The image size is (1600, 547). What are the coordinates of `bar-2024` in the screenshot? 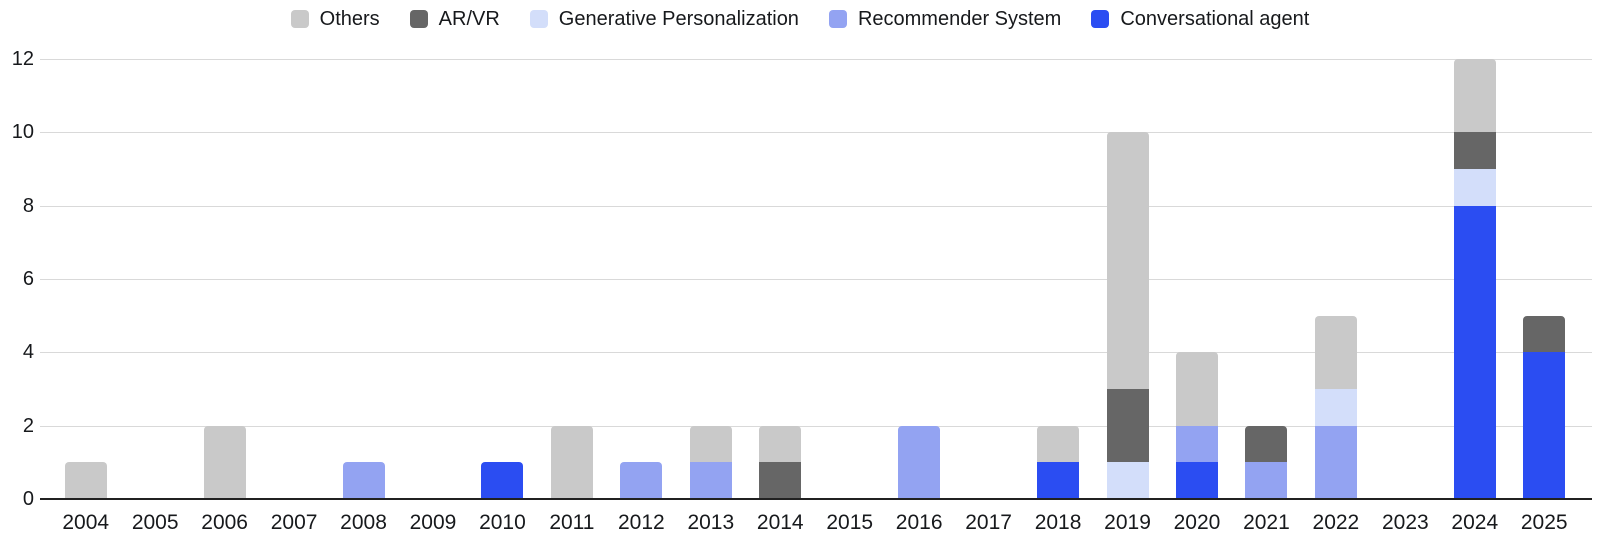 It's located at (1474, 279).